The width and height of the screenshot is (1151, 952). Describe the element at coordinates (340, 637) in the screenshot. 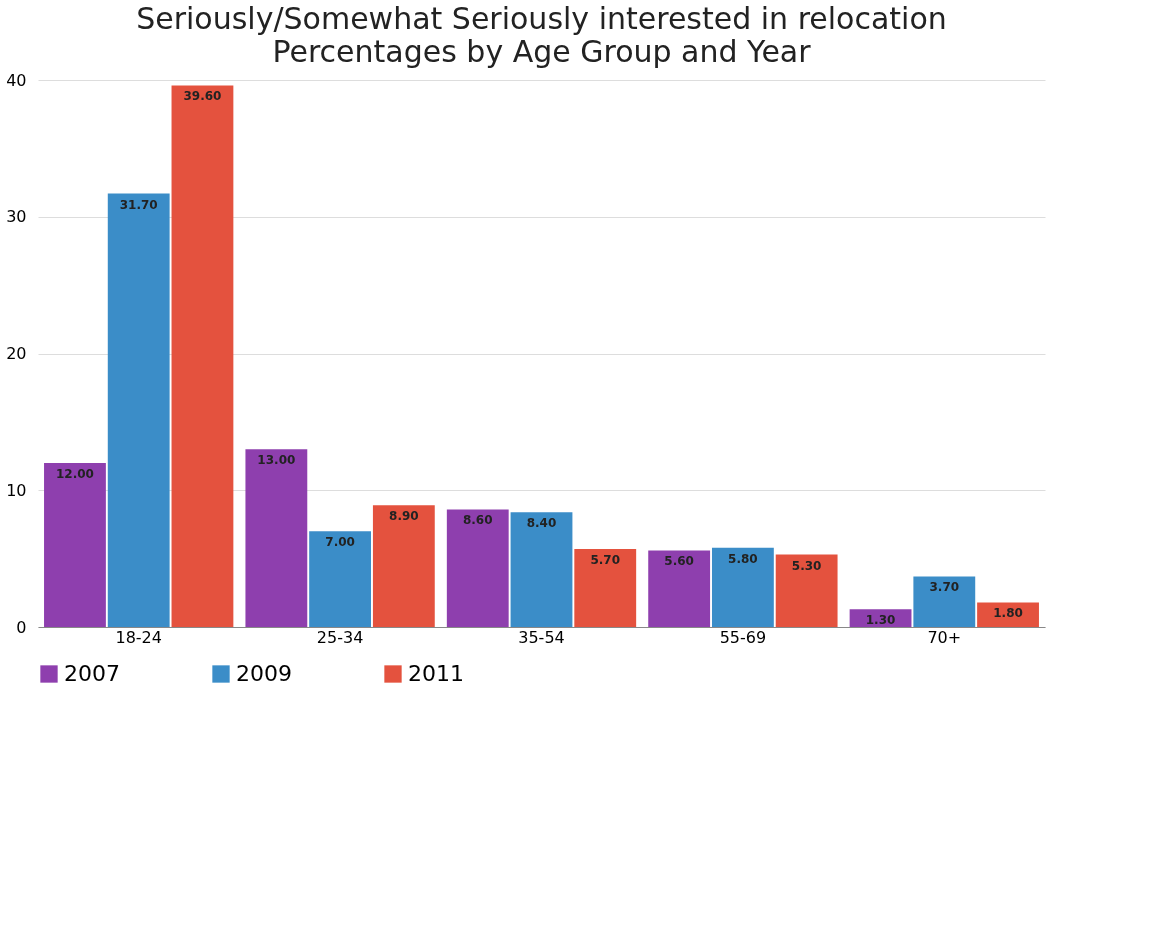

I see `x-tick-label: 25-34` at that location.